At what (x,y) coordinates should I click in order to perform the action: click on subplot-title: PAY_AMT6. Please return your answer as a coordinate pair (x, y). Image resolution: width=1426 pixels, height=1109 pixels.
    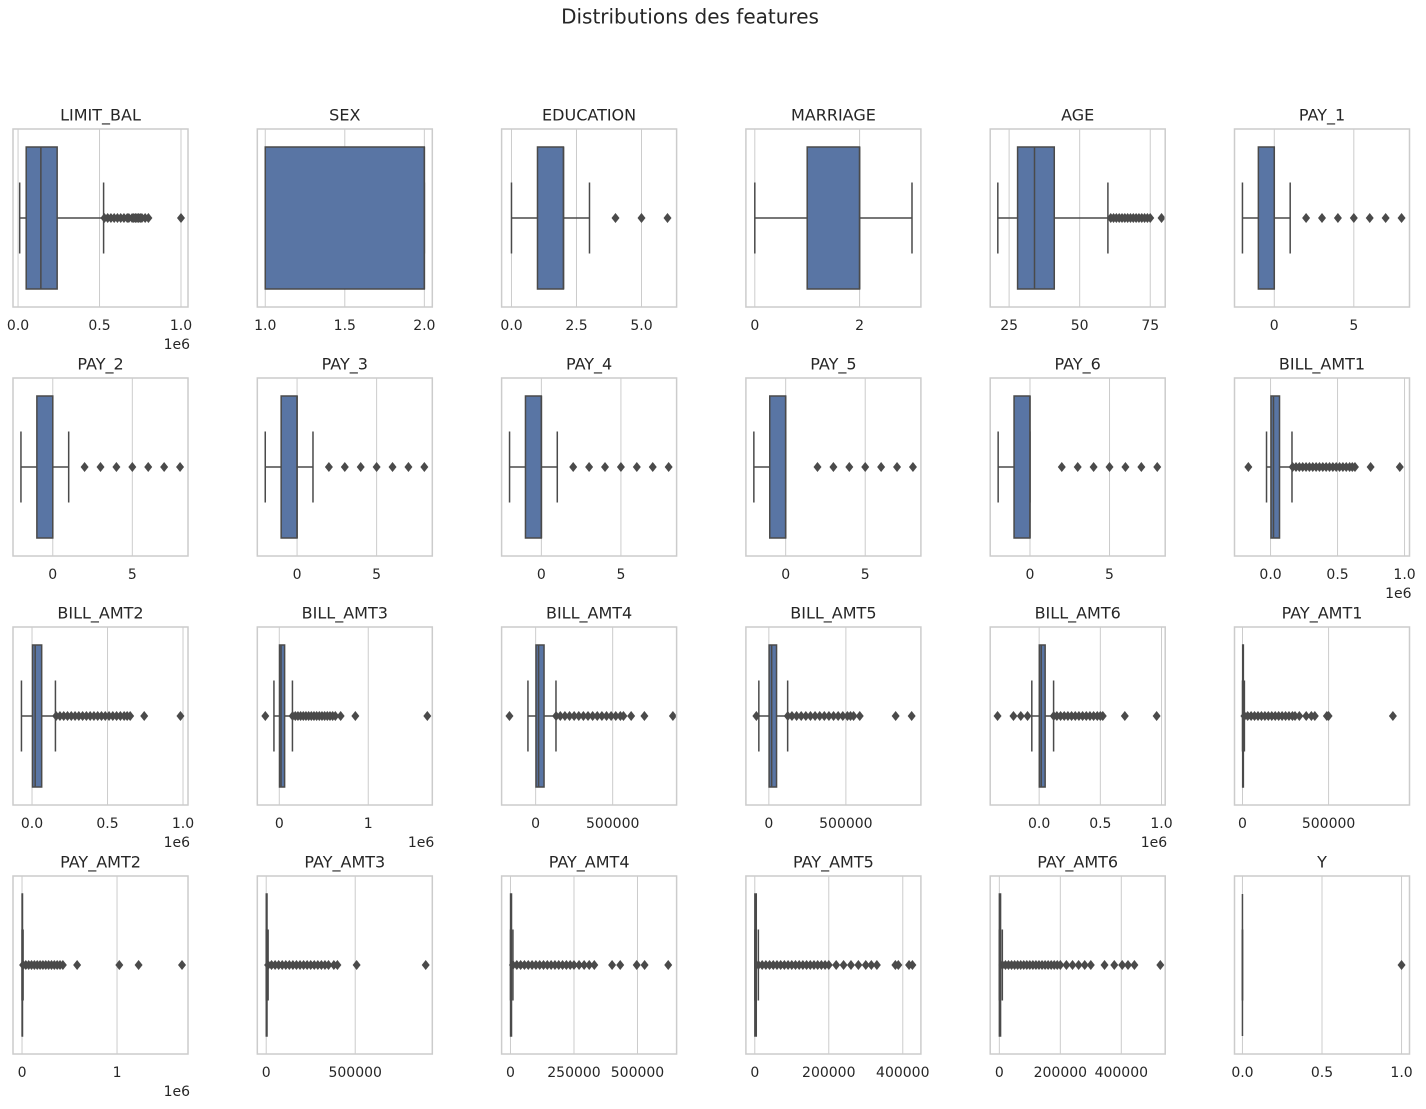
    Looking at the image, I should click on (1077, 863).